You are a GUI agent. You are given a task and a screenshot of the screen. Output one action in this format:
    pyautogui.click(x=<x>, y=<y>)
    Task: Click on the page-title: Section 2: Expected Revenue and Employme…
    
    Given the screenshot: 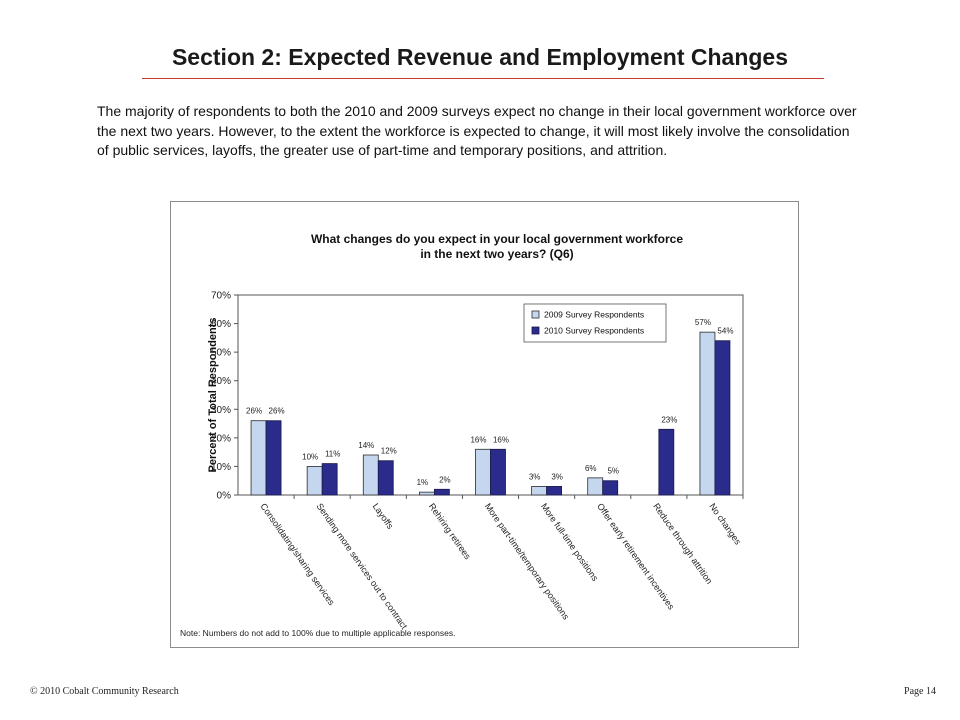 What is the action you would take?
    pyautogui.click(x=480, y=57)
    